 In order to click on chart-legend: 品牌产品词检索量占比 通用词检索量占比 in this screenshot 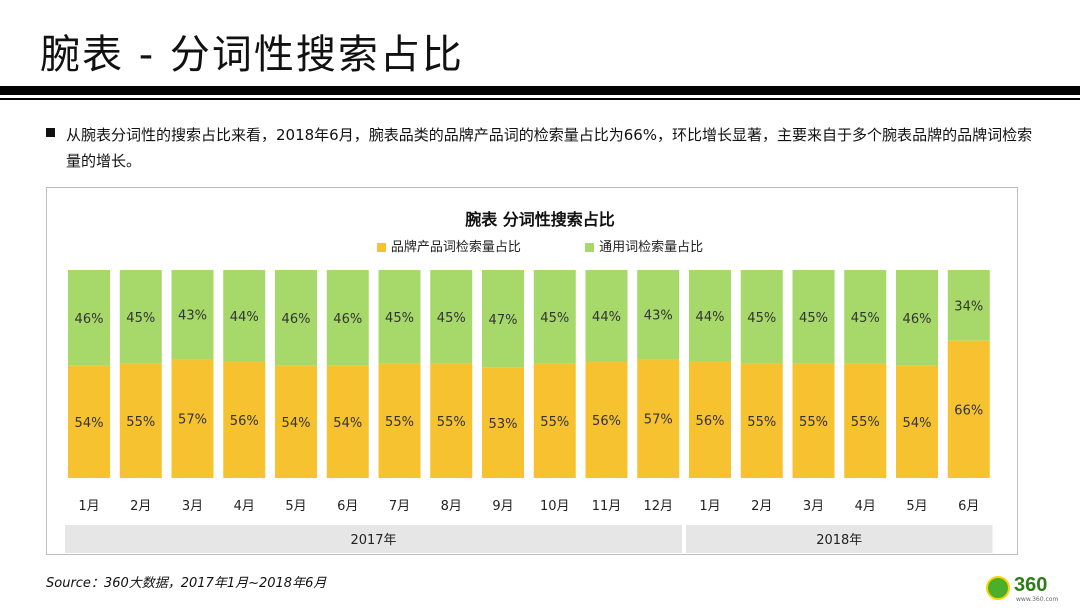, I will do `click(540, 245)`.